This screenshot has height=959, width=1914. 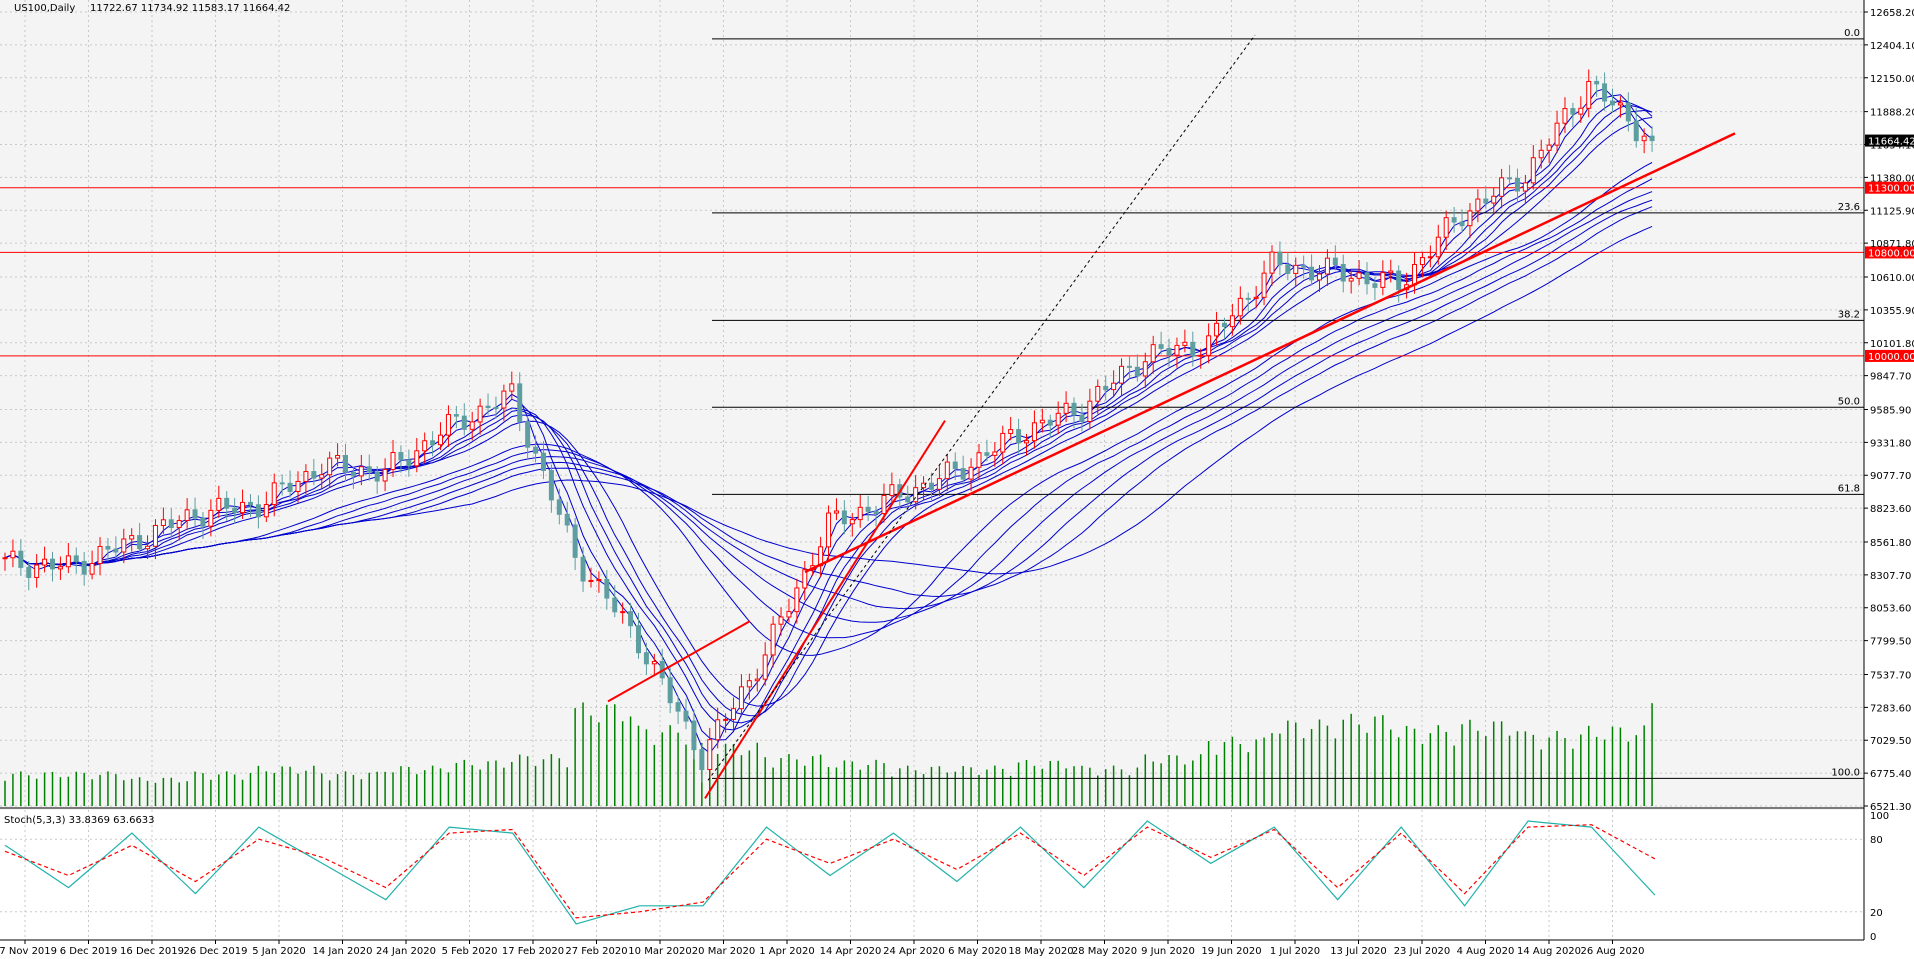 I want to click on time-tick-label: 27 Feb 2020, so click(x=596, y=951).